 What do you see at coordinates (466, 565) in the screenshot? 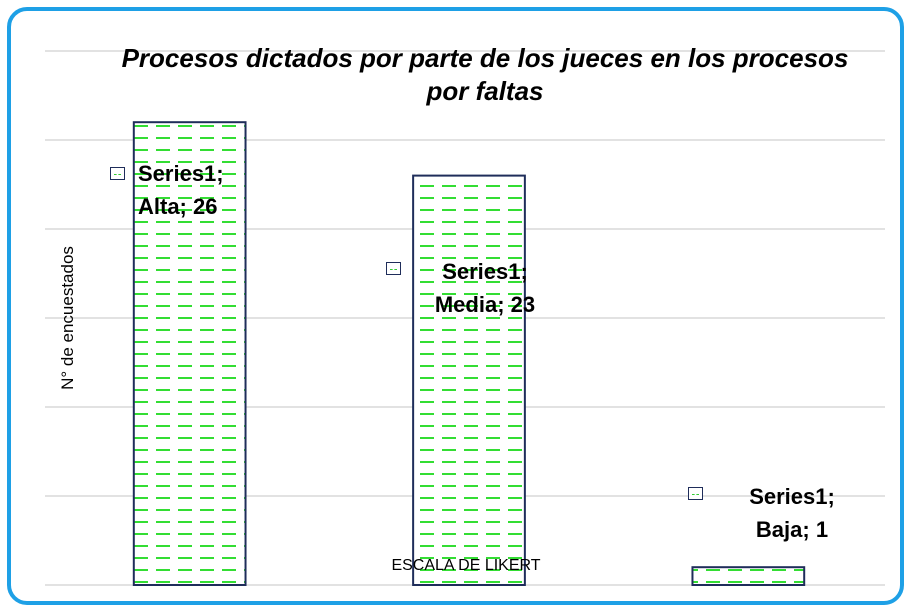
I see `x-axis-label: ESCALA DE LIKERT` at bounding box center [466, 565].